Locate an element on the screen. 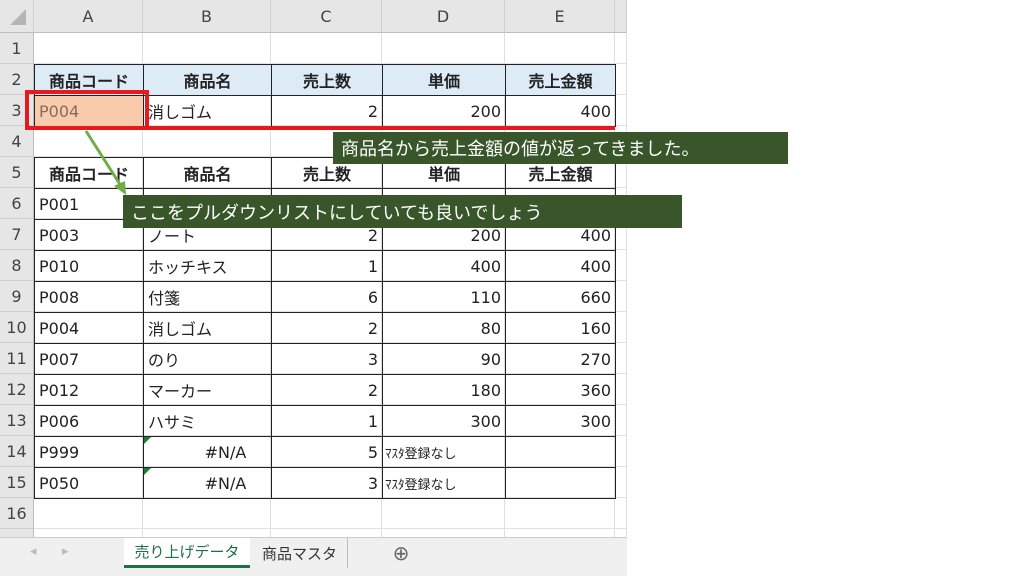 This screenshot has width=1024, height=576. row-header-16: 16 is located at coordinates (17, 513).